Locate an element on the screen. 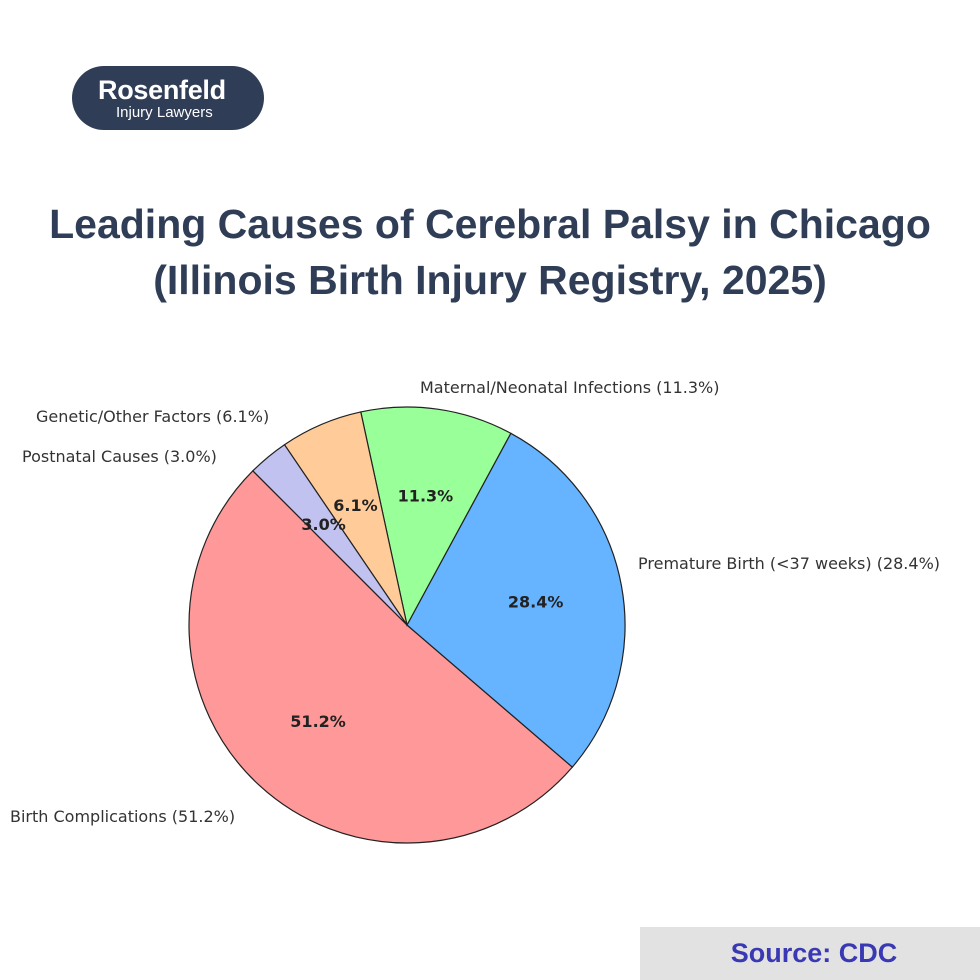 This screenshot has width=980, height=980. pie-slice-label: Maternal/Neonatal Infections (11.3%) is located at coordinates (569, 387).